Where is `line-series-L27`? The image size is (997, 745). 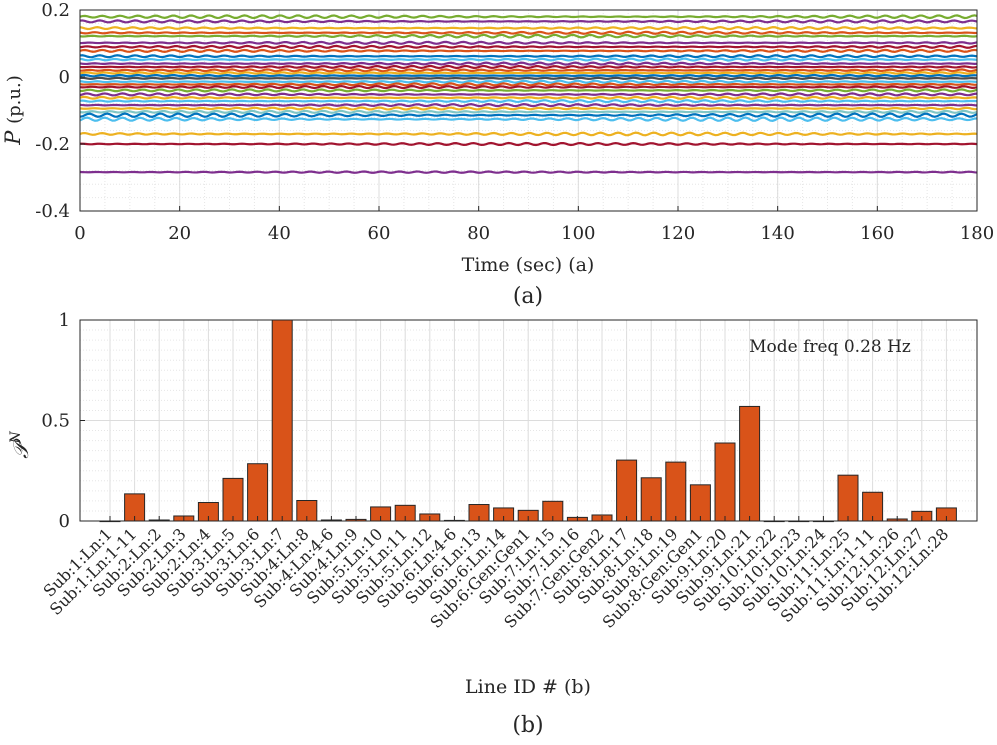 line-series-L27 is located at coordinates (528, 115).